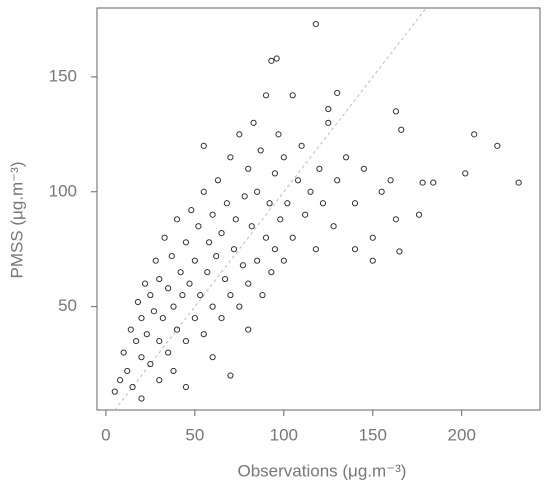 This screenshot has width=550, height=498. What do you see at coordinates (373, 434) in the screenshot?
I see `x-tick-label: 150` at bounding box center [373, 434].